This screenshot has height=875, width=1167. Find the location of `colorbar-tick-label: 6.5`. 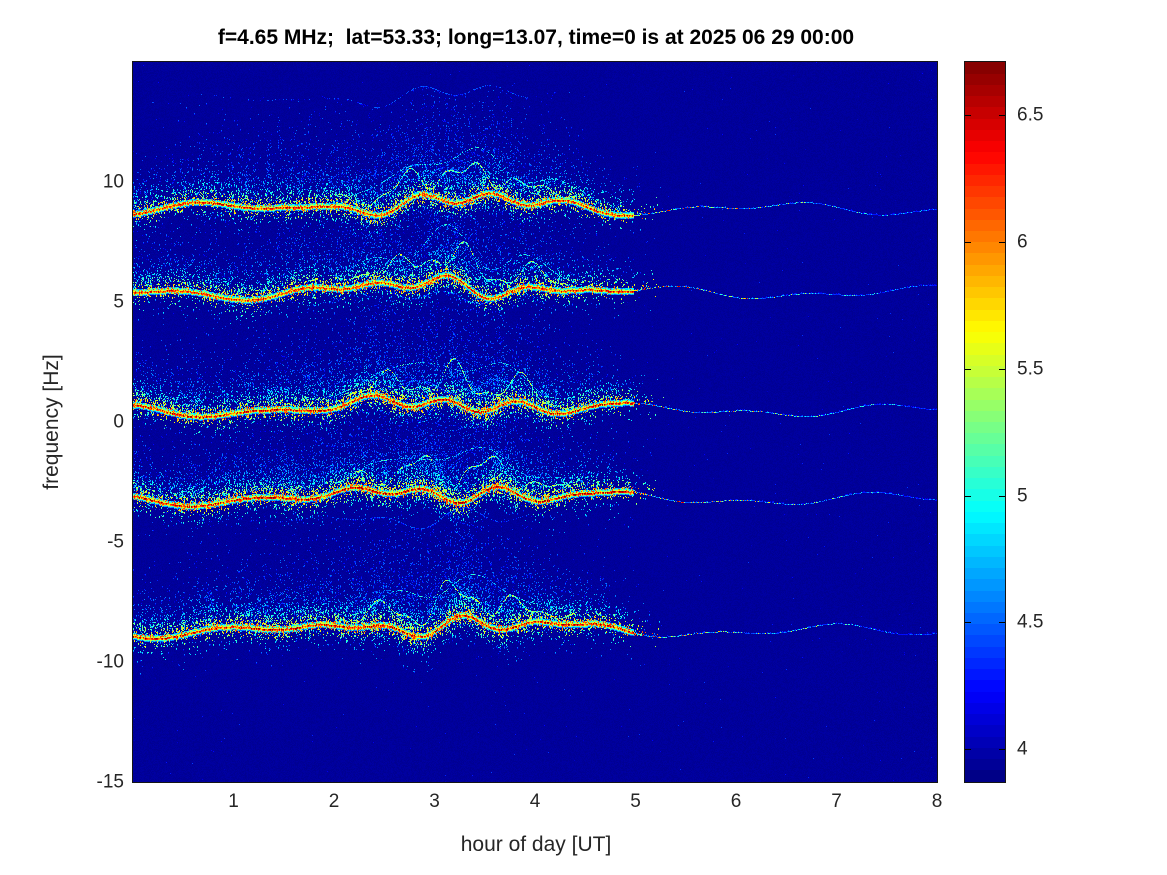

colorbar-tick-label: 6.5 is located at coordinates (1030, 115).